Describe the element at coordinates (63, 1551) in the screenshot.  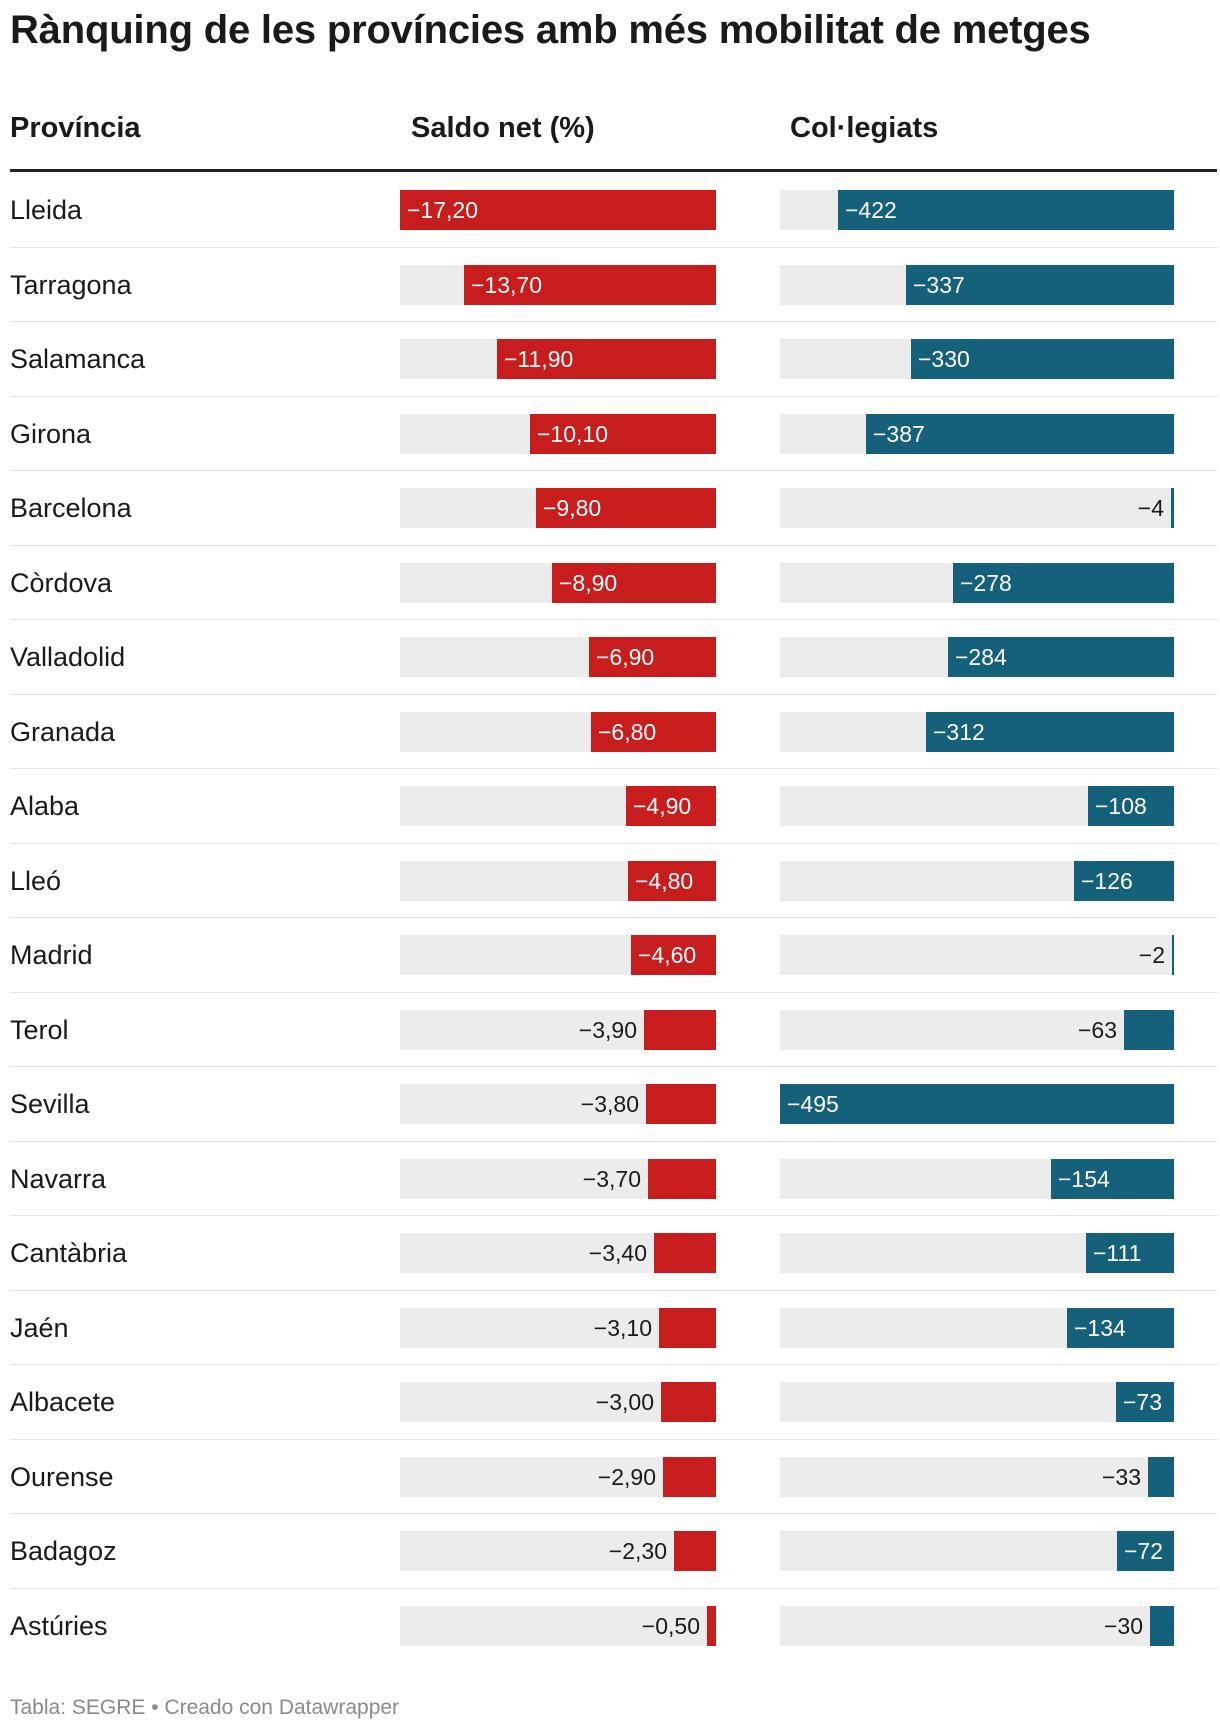
I see `province-name: Badagoz` at that location.